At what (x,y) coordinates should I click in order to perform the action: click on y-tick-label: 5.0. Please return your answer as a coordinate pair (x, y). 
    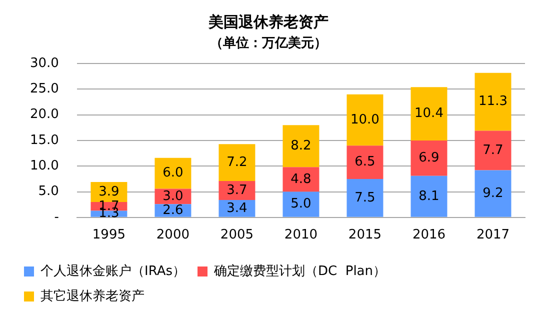
    Looking at the image, I should click on (48, 192).